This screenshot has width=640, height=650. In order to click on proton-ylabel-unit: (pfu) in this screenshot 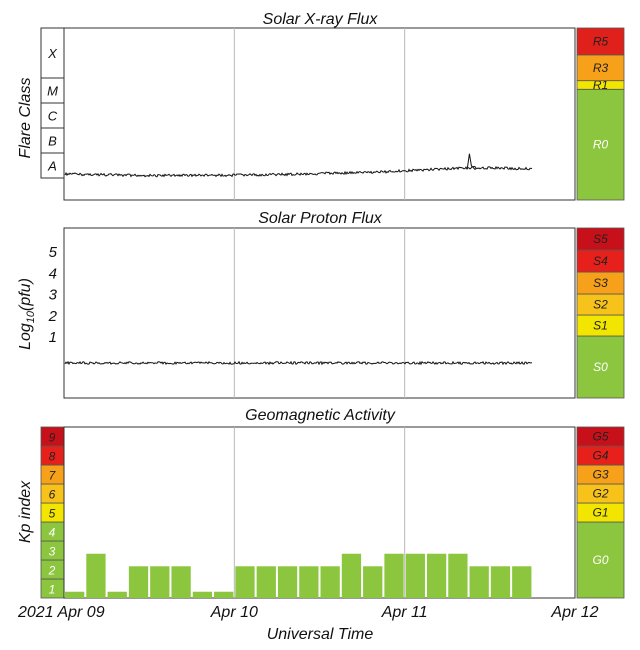, I will do `click(25, 294)`.